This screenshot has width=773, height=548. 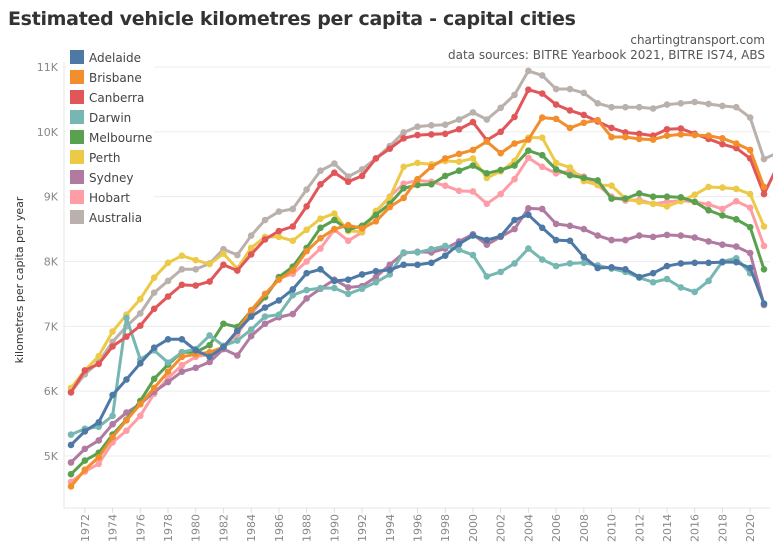 I want to click on x-tick-label: 2014, so click(x=667, y=528).